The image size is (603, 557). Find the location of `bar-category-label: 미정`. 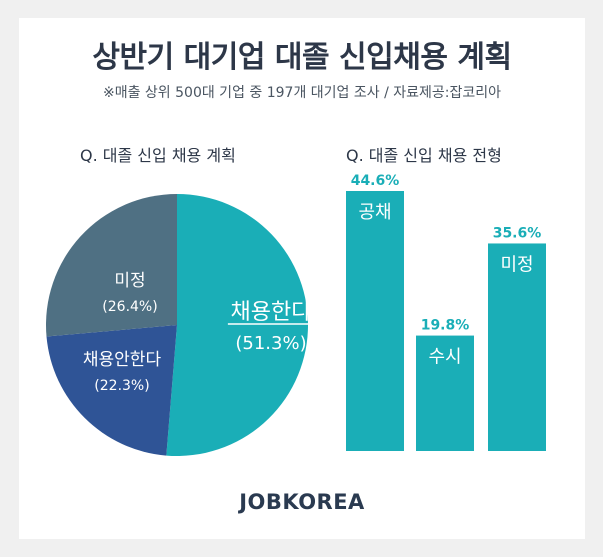

bar-category-label: 미정 is located at coordinates (516, 264).